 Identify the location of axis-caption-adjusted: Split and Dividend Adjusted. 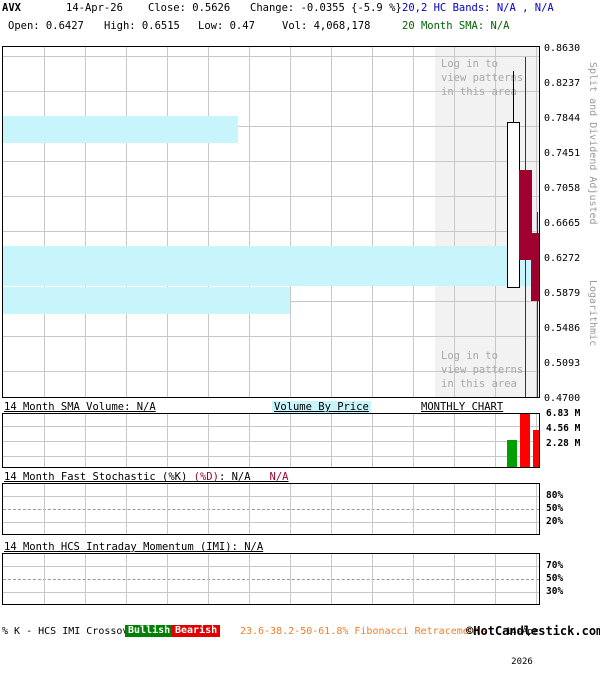
(592, 143).